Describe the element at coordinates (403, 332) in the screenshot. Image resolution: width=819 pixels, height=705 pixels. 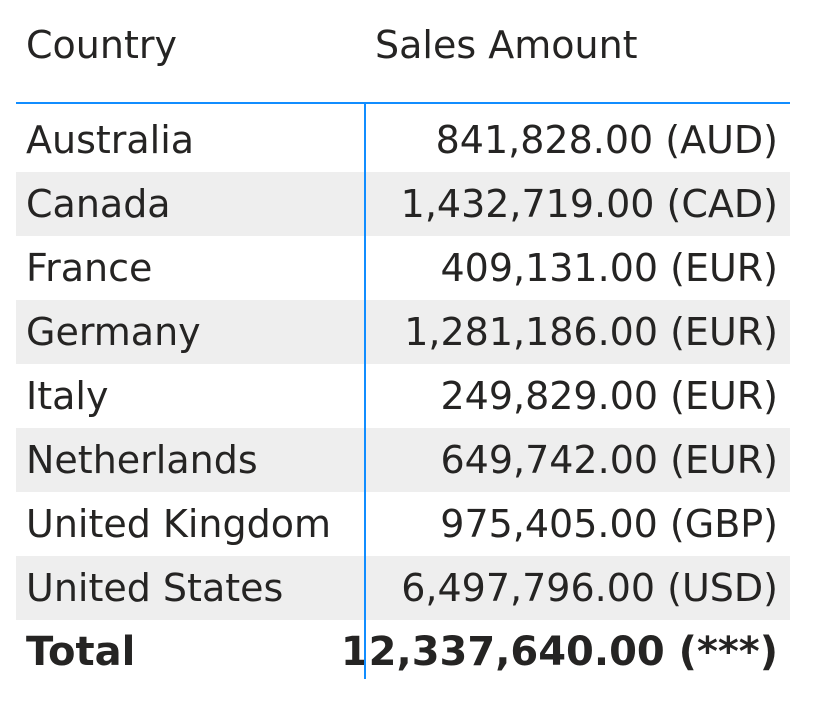
I see `table-row: Germany 1,281,186.00 (EUR)` at that location.